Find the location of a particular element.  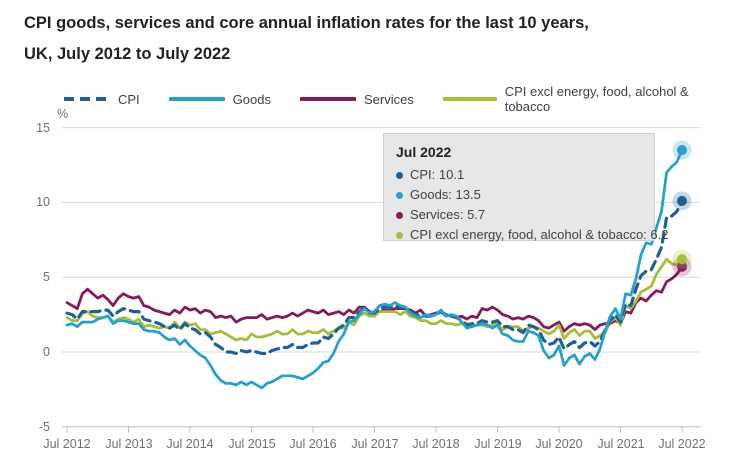

legend-item-core: CPI excl energy, food, alcohol & tobacco is located at coordinates (585, 99).